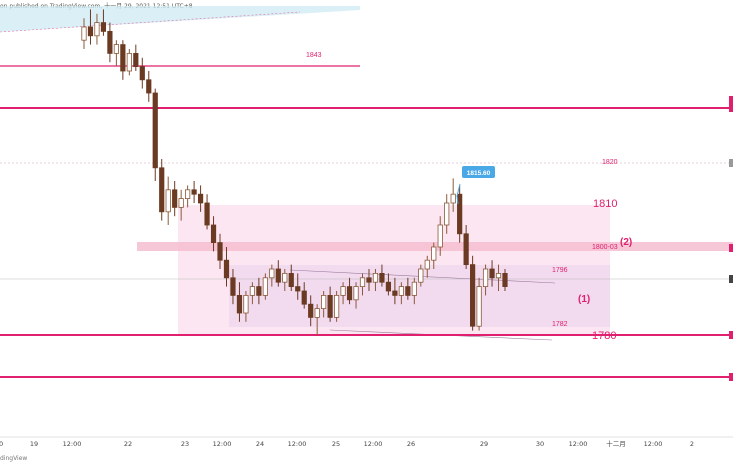  Describe the element at coordinates (180, 19) in the screenshot. I see `upper-zone` at that location.